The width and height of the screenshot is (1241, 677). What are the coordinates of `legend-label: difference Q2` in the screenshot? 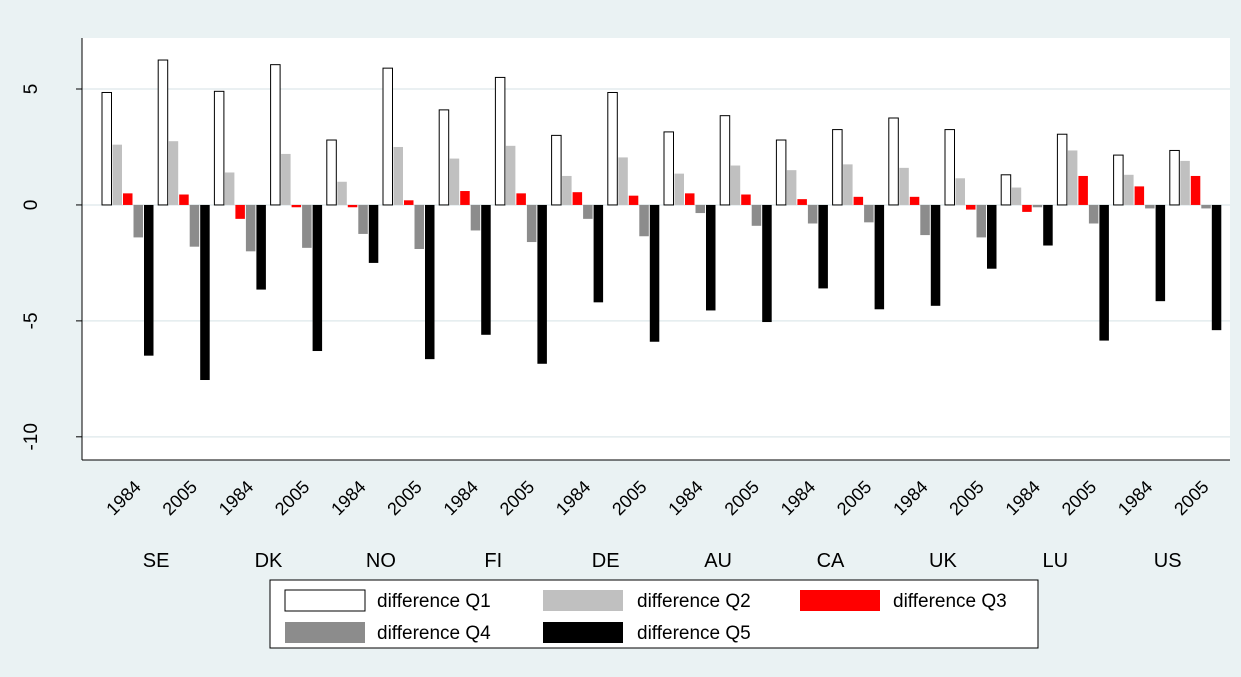 It's located at (694, 601).